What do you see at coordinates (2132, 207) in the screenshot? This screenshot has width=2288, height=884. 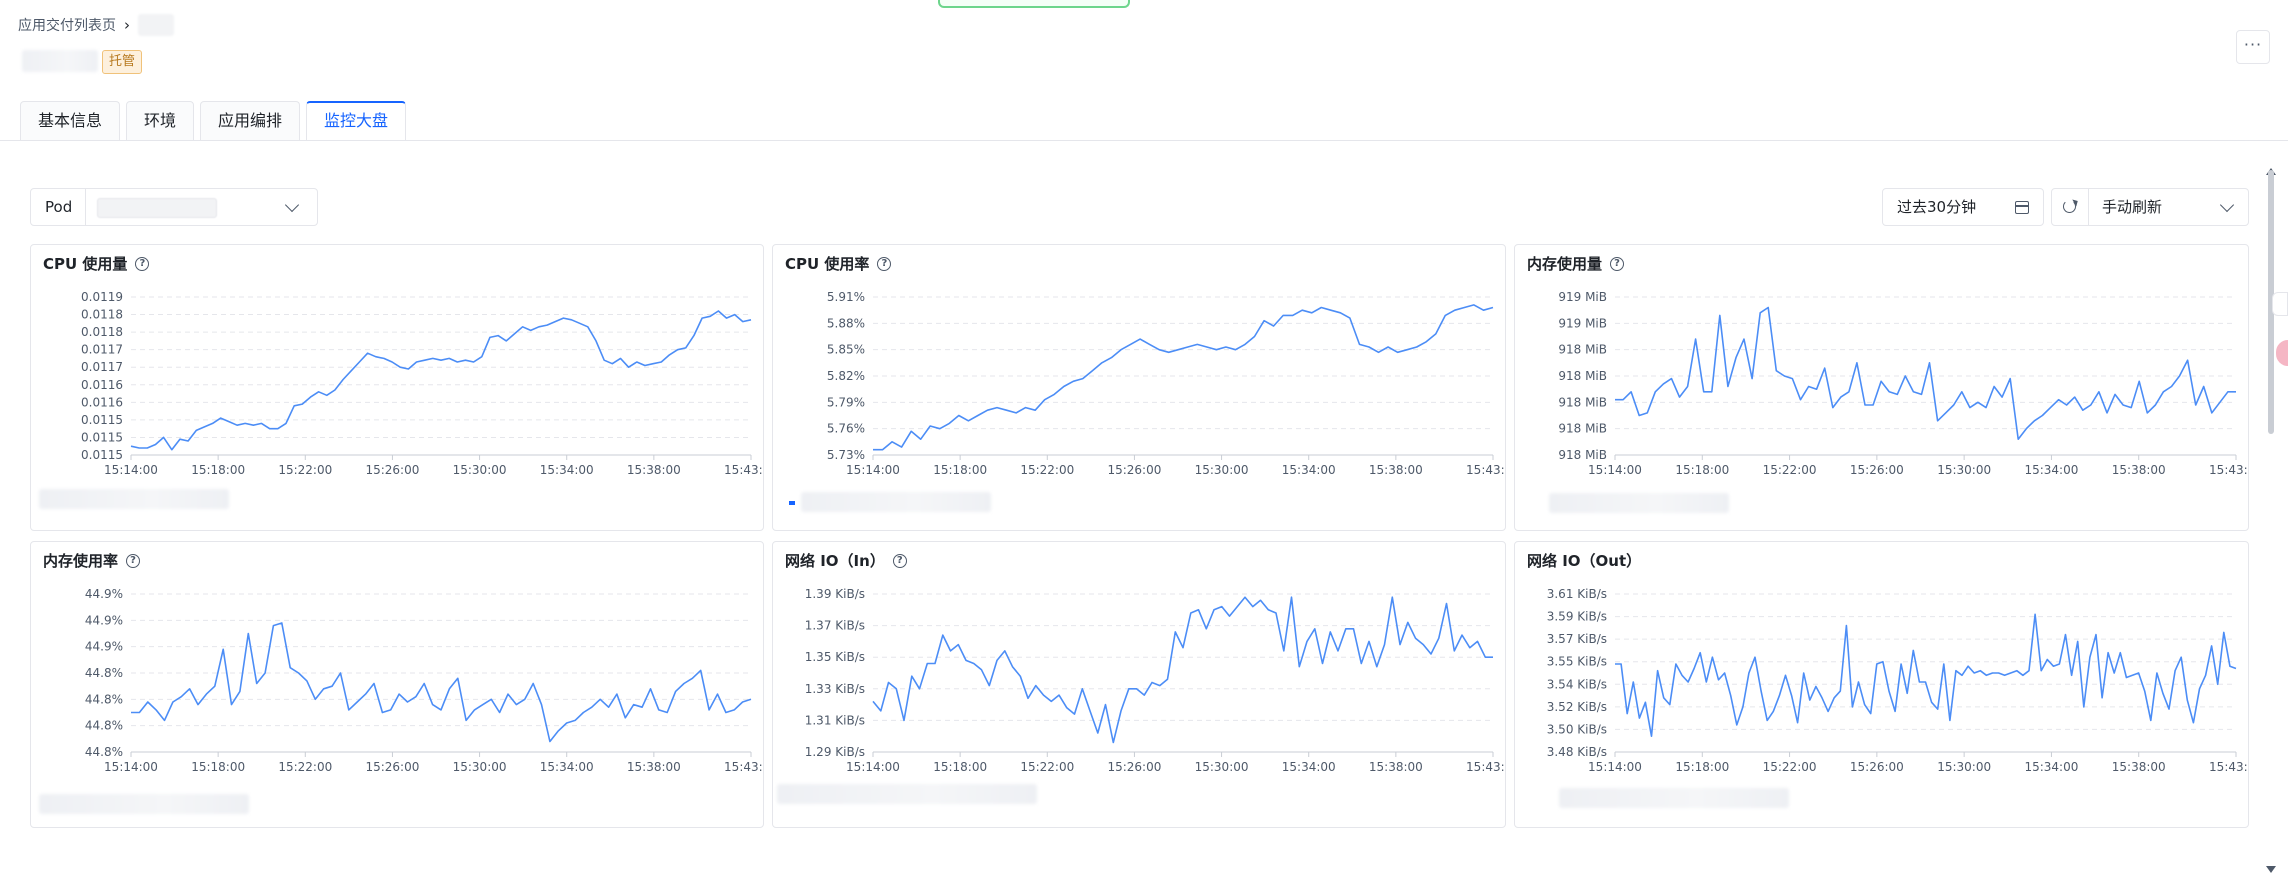 I see `refresh-mode-label: 手动刷新` at bounding box center [2132, 207].